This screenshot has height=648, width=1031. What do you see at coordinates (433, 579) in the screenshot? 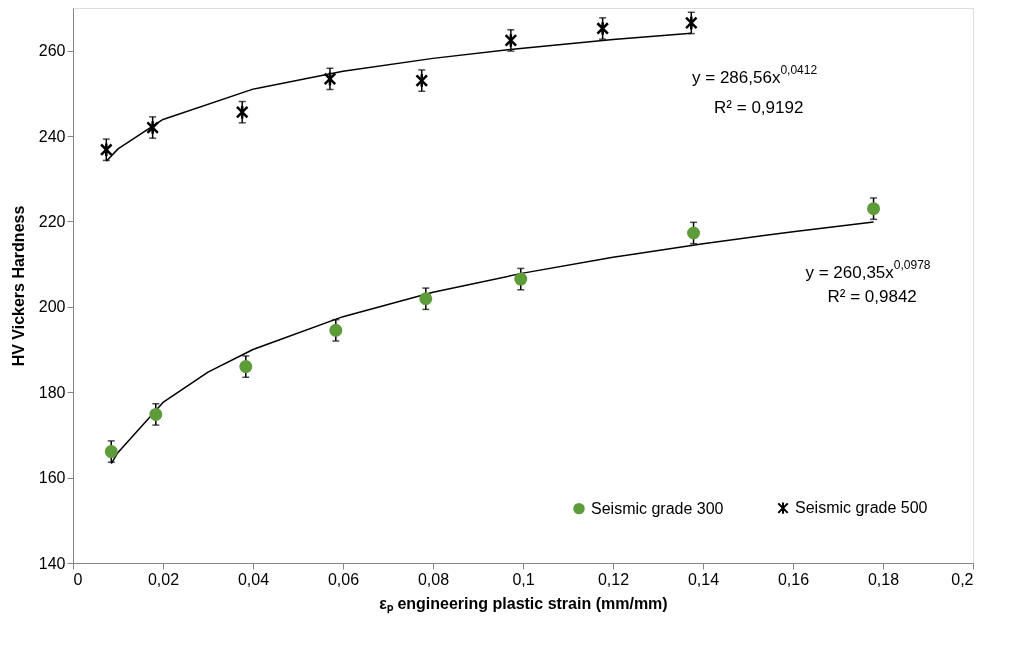
I see `x-tick-label: 0,08` at bounding box center [433, 579].